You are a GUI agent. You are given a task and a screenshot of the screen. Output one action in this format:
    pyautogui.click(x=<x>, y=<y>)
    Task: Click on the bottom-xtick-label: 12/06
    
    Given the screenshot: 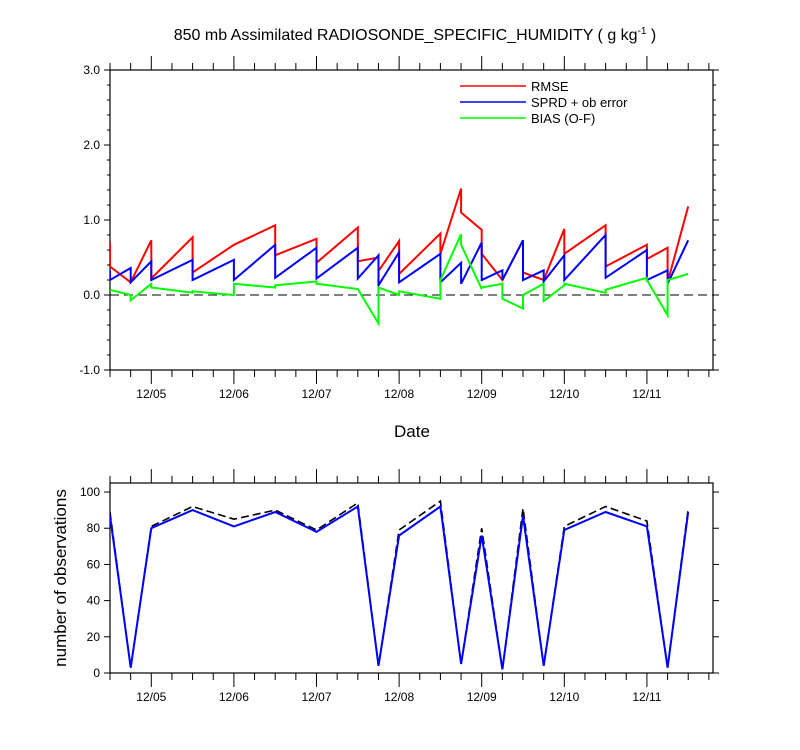 What is the action you would take?
    pyautogui.click(x=234, y=697)
    